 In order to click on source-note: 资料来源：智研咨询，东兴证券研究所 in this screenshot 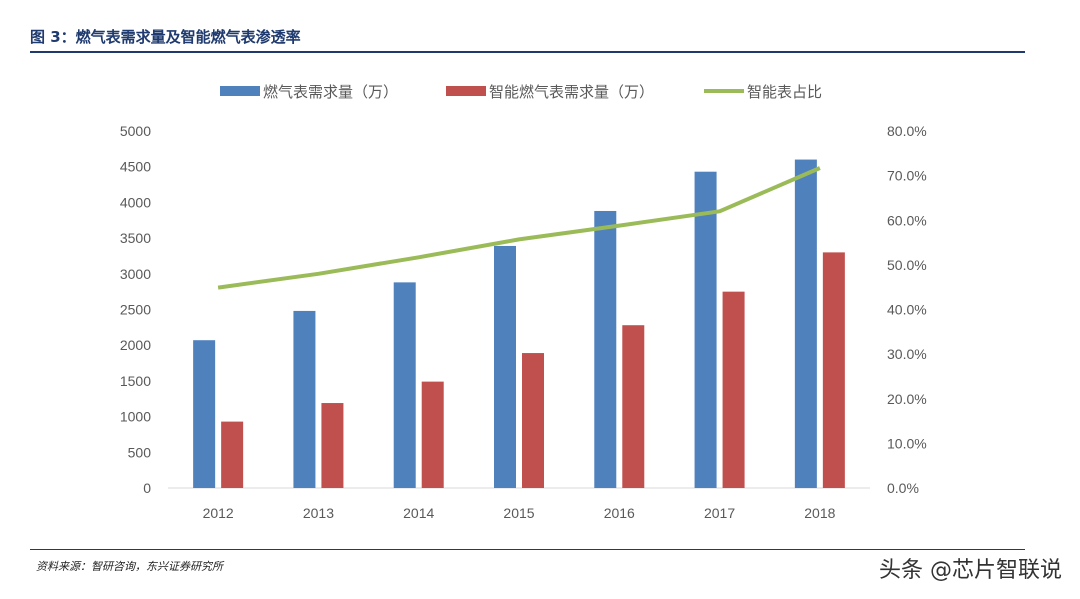, I will do `click(129, 566)`.